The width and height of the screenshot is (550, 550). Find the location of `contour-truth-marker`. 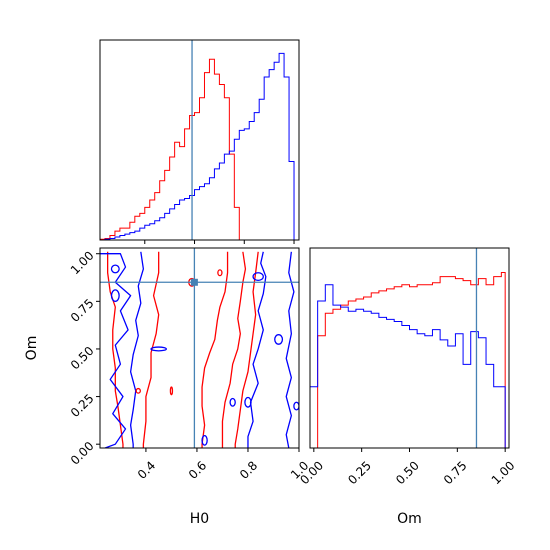

contour-truth-marker is located at coordinates (194, 282).